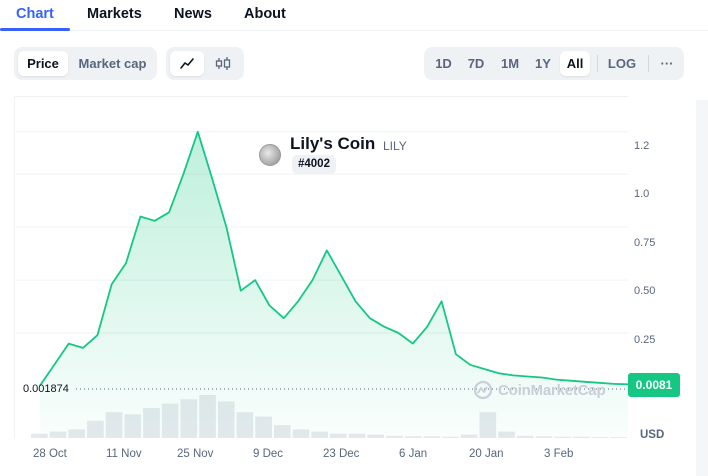 This screenshot has height=476, width=708. I want to click on y-tick-label: 0.50, so click(645, 291).